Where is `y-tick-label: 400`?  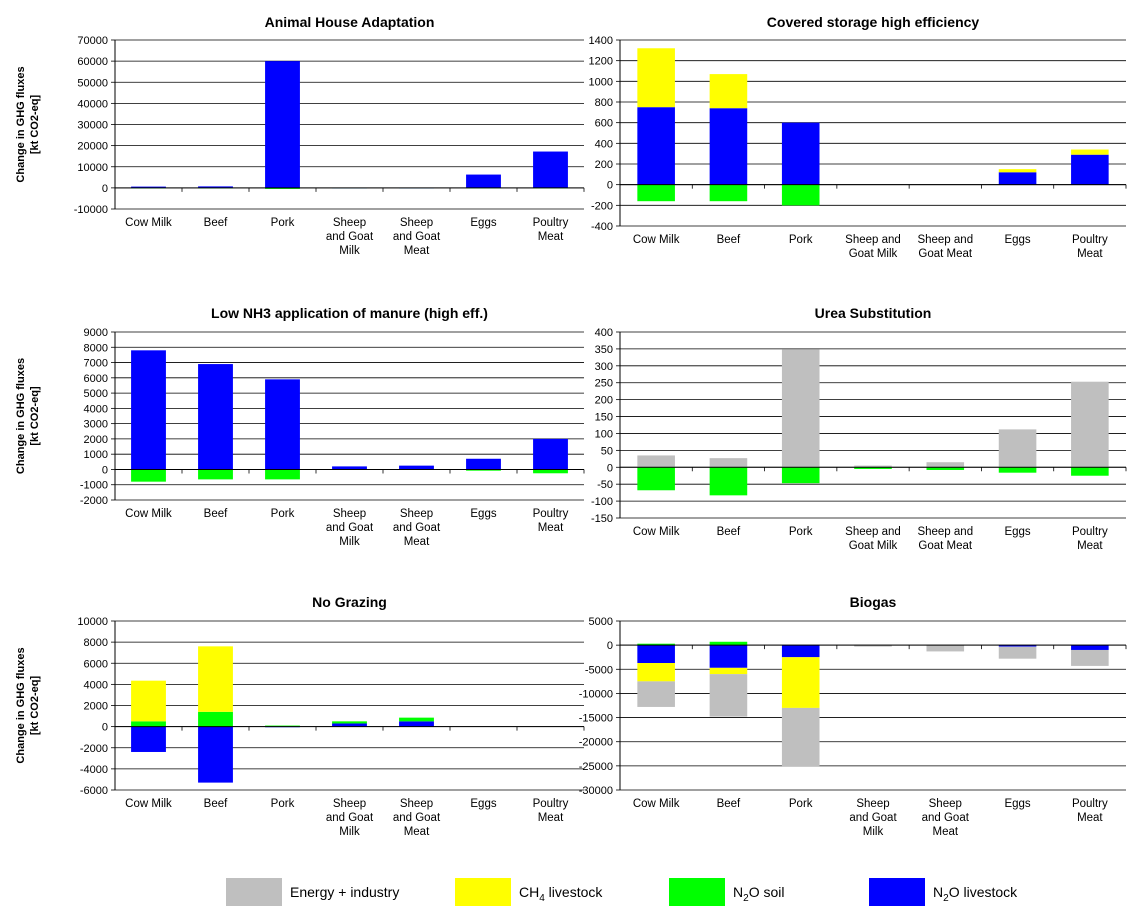
y-tick-label: 400 is located at coordinates (604, 333).